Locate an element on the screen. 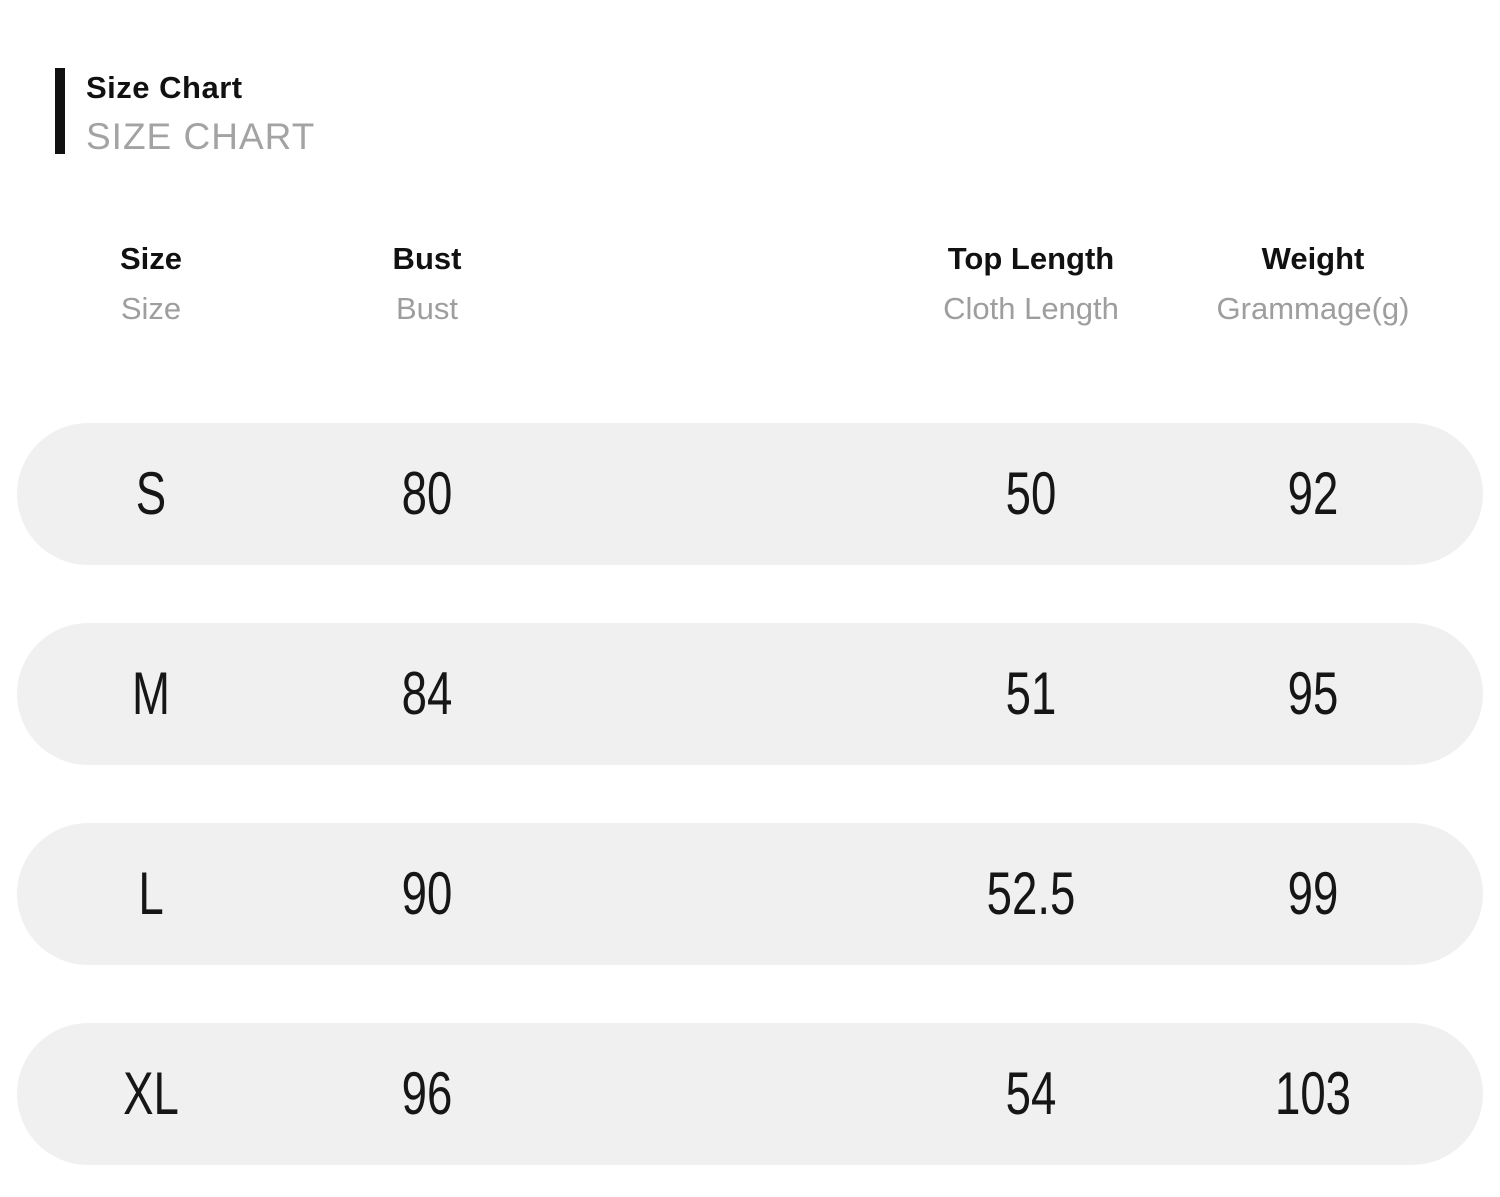 This screenshot has width=1500, height=1197. cell-top-length: 50 is located at coordinates (1031, 494).